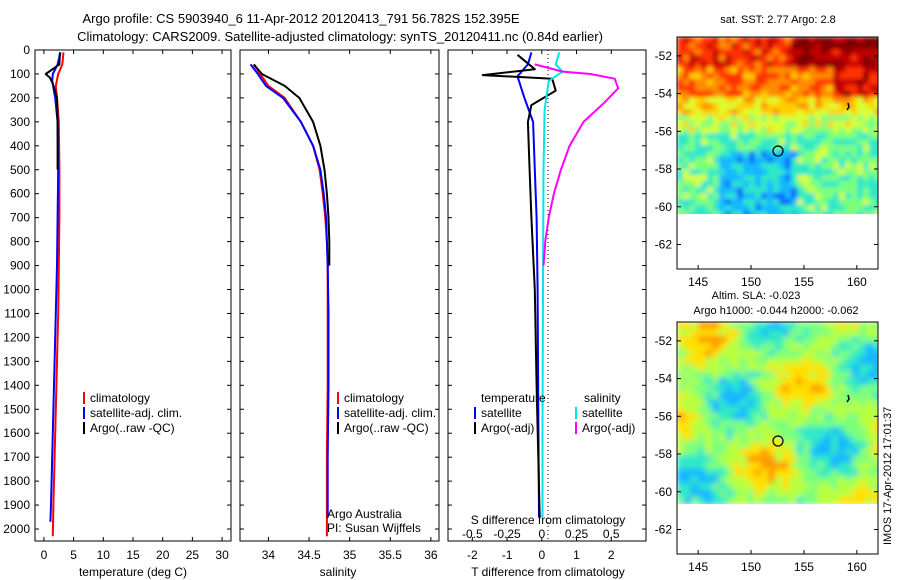 The width and height of the screenshot is (900, 580). Describe the element at coordinates (17, 313) in the screenshot. I see `depth-tick-label: 1100` at that location.